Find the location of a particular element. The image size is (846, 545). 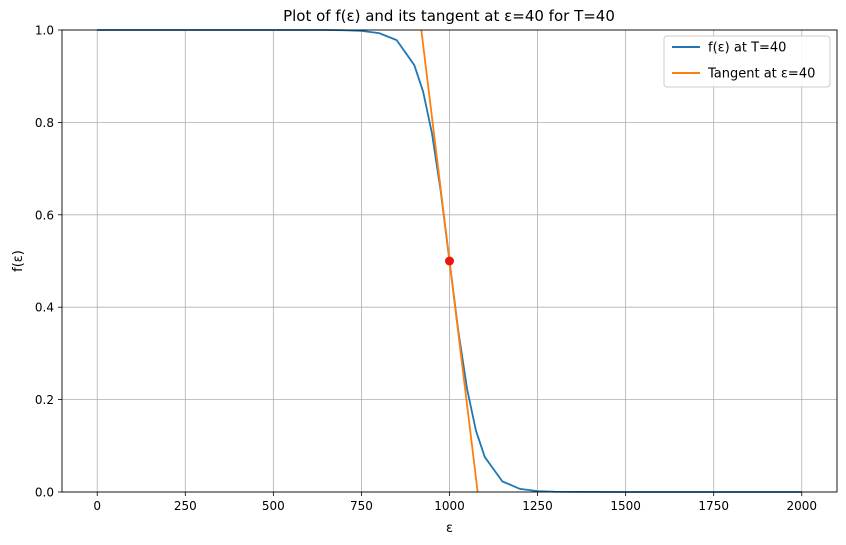

x-tick-label: 0 is located at coordinates (97, 506).